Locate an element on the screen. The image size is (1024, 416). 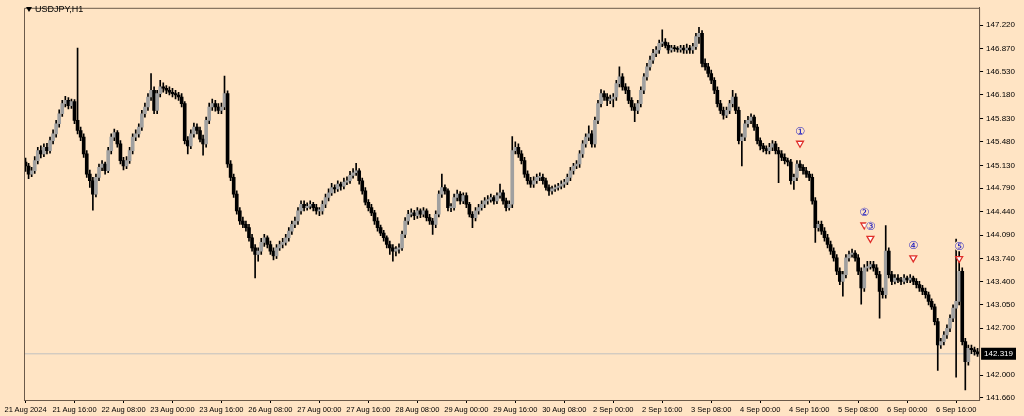
y-tick-label: 145.830 is located at coordinates (1001, 118).